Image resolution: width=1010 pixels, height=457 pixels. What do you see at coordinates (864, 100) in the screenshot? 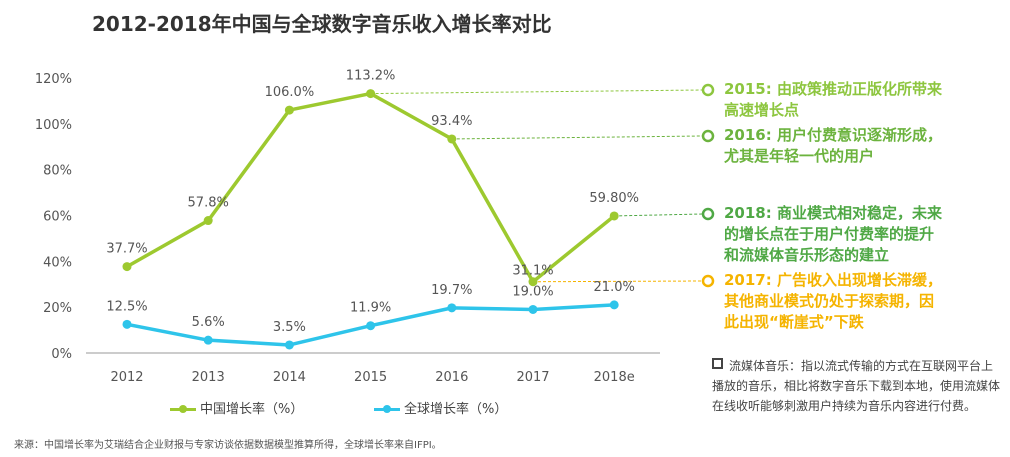
I see `annotation-2015: 2015: 由政策推动正版化所带来 高速增长点` at bounding box center [864, 100].